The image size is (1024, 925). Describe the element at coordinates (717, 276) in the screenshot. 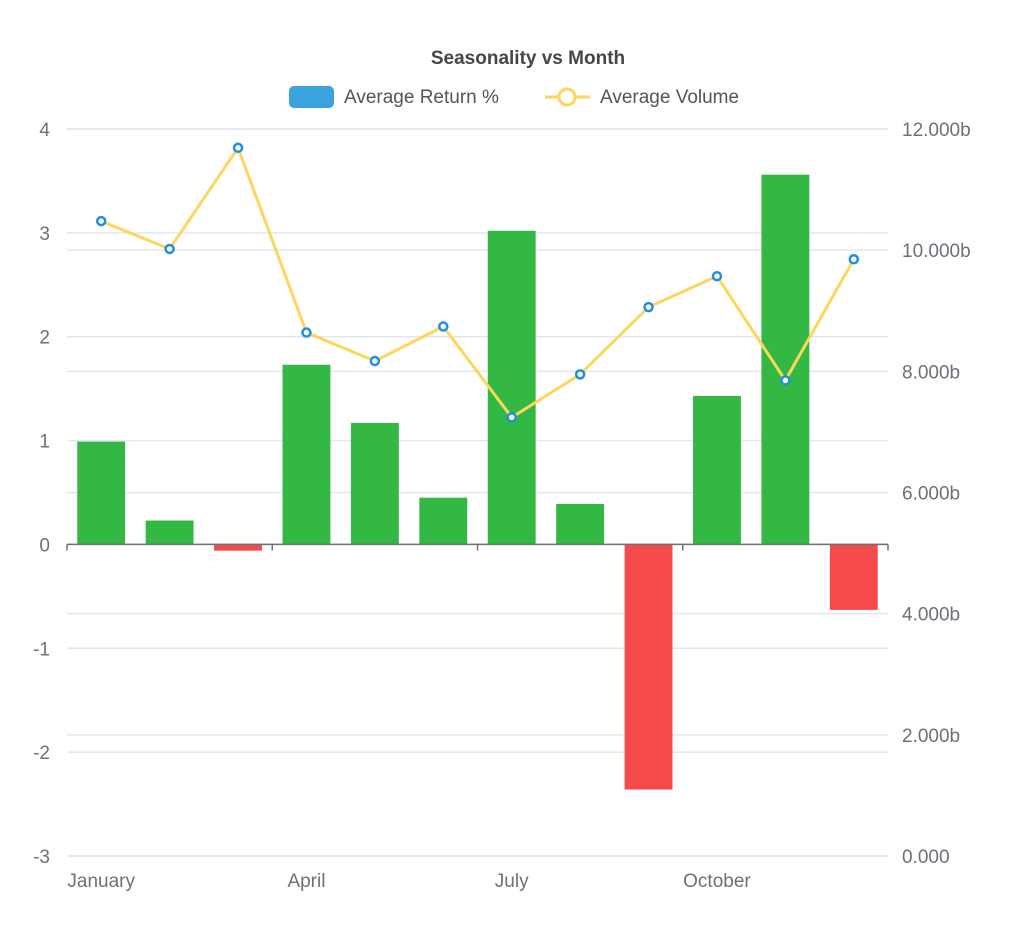

I see `volume-point-october` at that location.